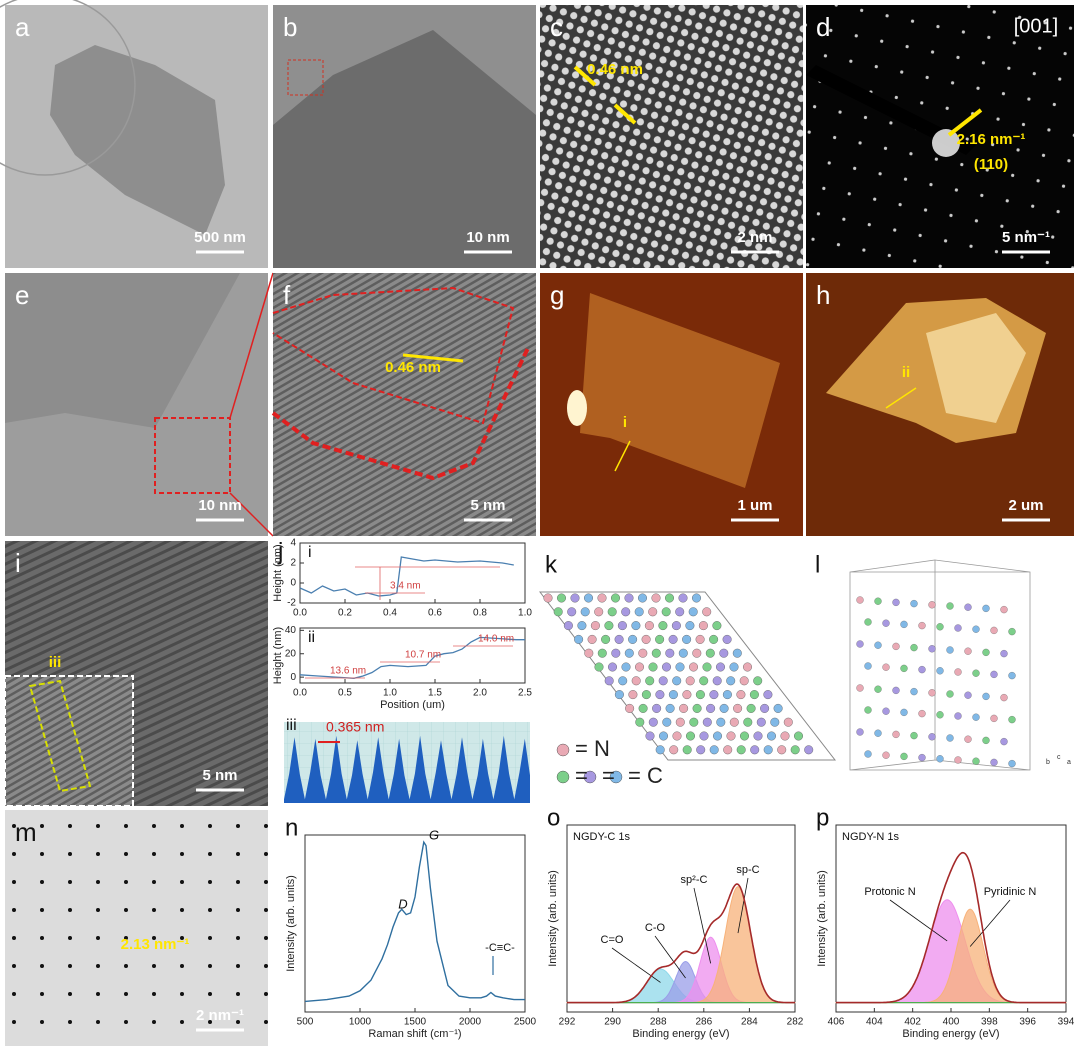 This screenshot has height=1051, width=1079. I want to click on scale-bar-label: 5 nm, so click(487, 505).